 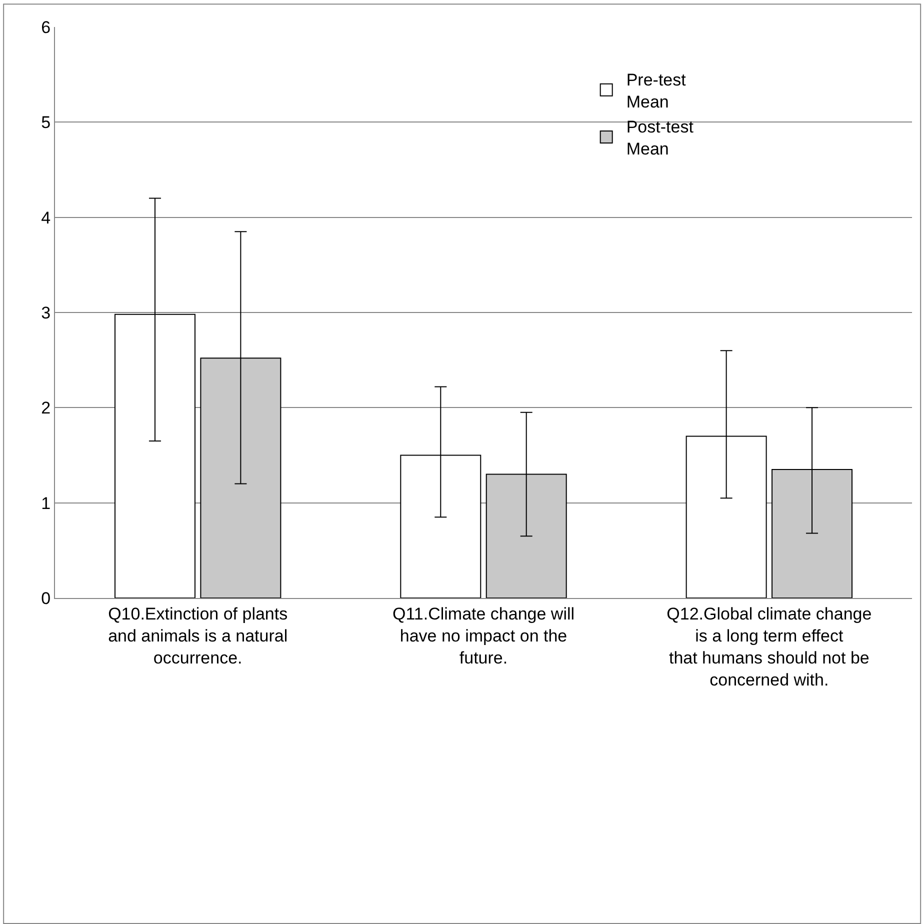 I want to click on y-tick-label: 3, so click(x=46, y=312).